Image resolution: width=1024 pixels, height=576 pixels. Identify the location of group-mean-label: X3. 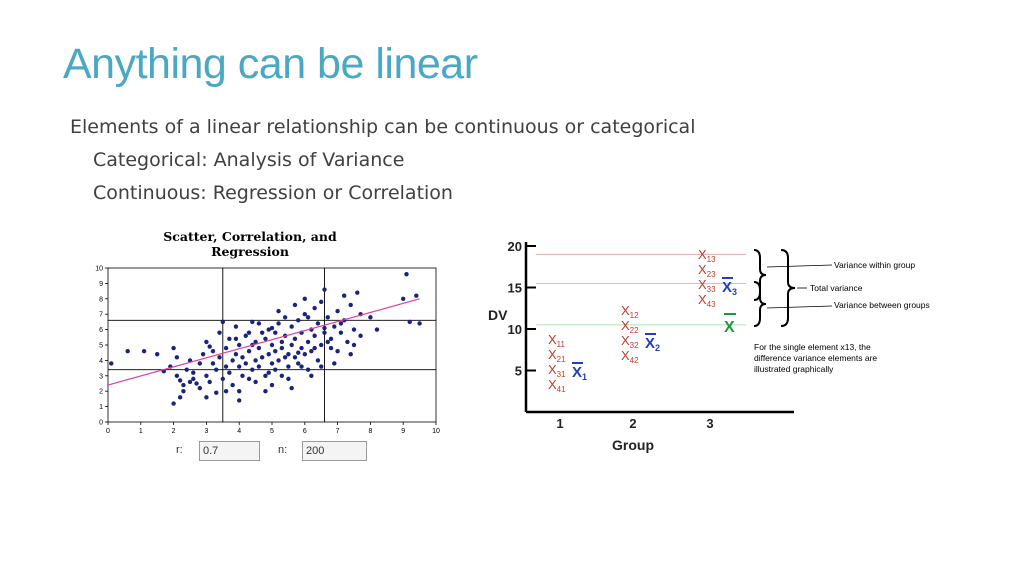
(729, 288).